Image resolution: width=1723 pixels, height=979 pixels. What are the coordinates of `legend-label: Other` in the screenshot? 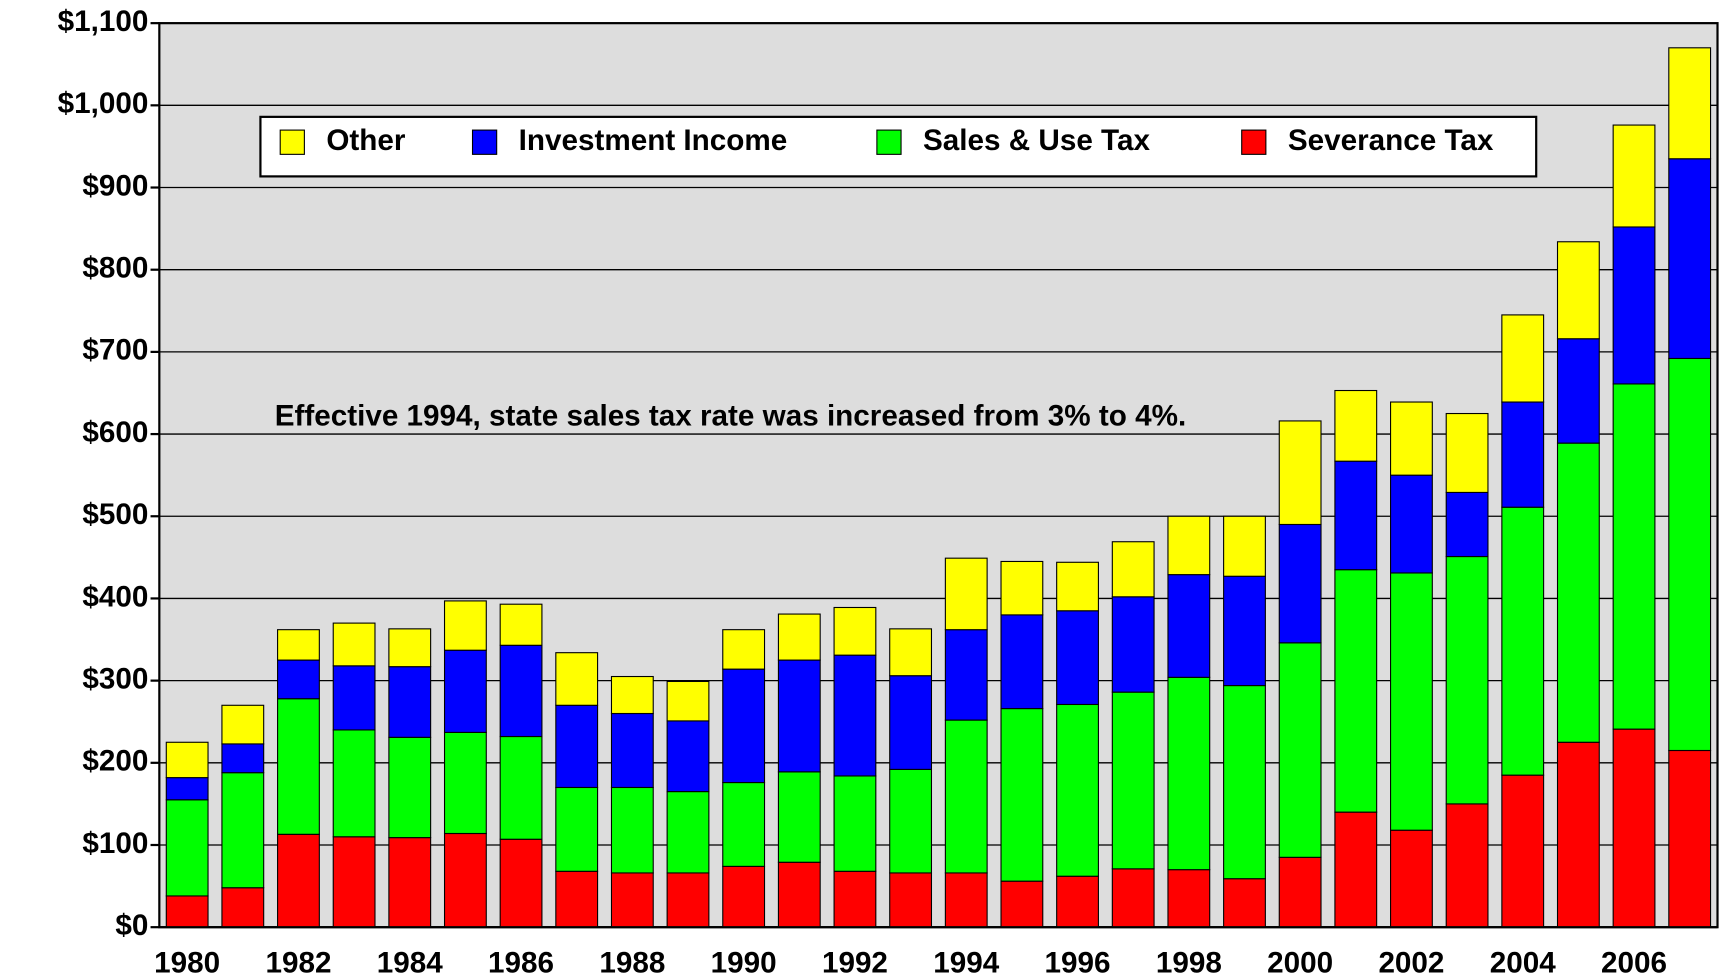 It's located at (366, 140).